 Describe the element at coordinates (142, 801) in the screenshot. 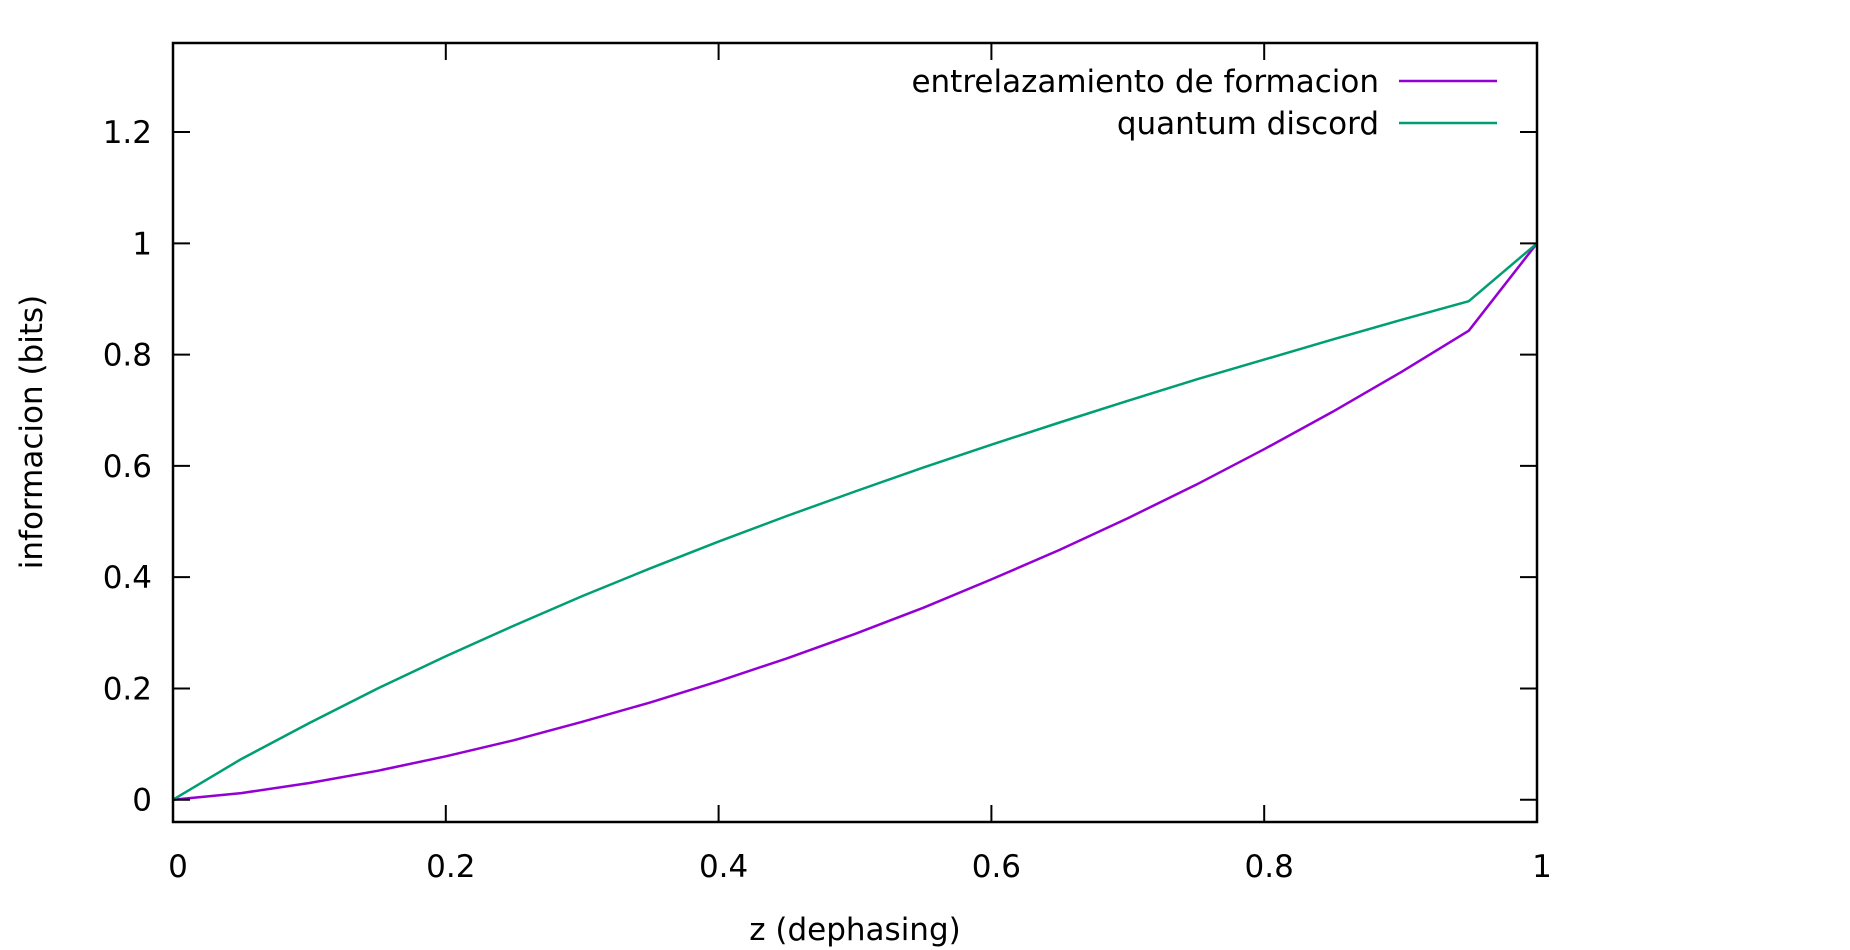

I see `y-tick-label: 0` at that location.